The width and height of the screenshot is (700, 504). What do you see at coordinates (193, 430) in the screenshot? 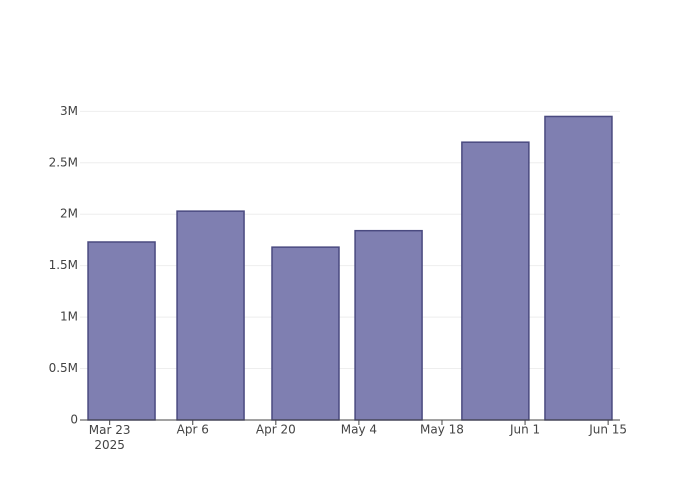
I see `x-tick-label: Apr 6` at bounding box center [193, 430].